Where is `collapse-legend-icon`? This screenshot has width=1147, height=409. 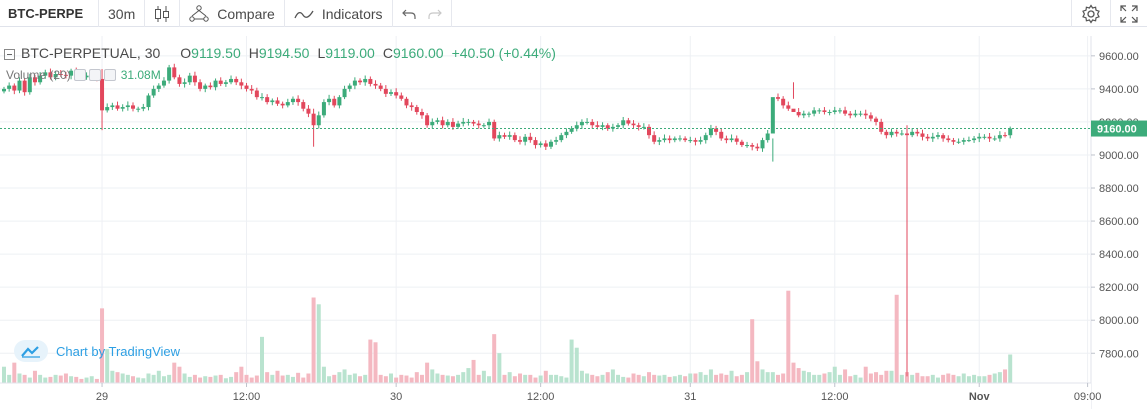 collapse-legend-icon is located at coordinates (9, 54).